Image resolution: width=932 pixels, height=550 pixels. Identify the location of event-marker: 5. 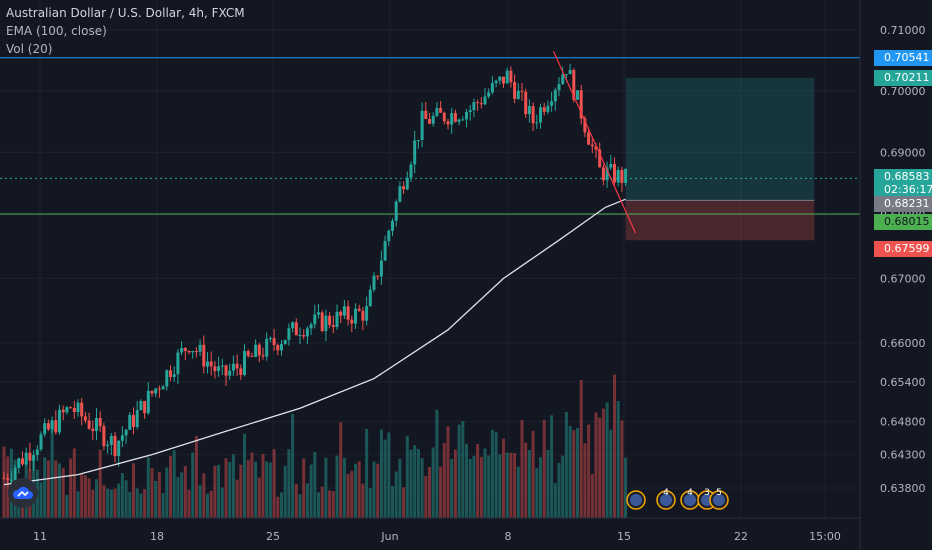
(719, 499).